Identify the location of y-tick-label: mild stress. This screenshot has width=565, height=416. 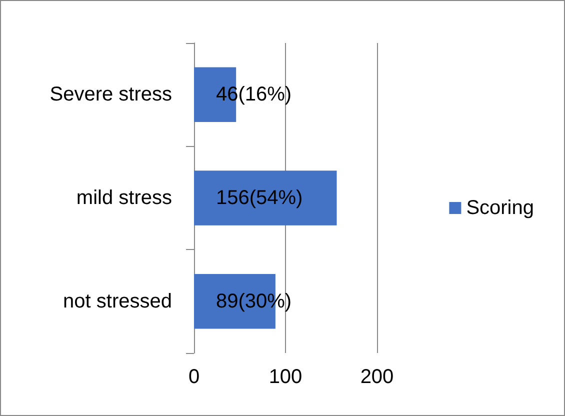
(124, 198).